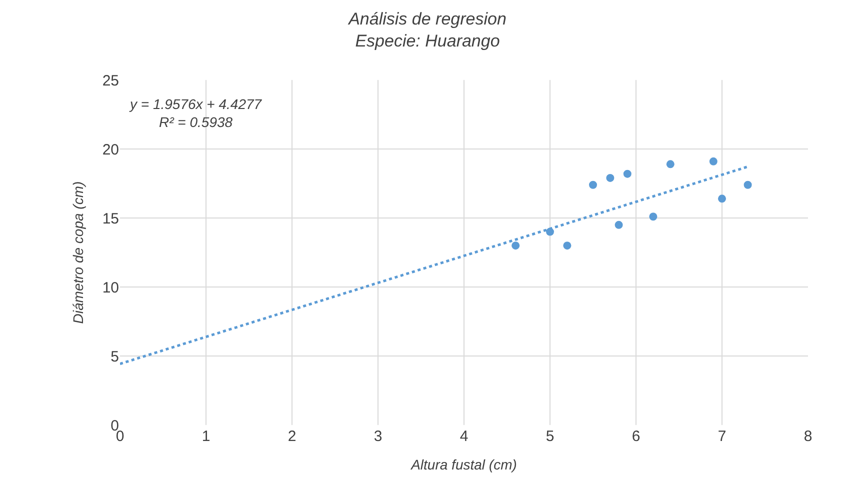 Image resolution: width=855 pixels, height=485 pixels. I want to click on chart-subtitle: Especie: Huarango, so click(427, 40).